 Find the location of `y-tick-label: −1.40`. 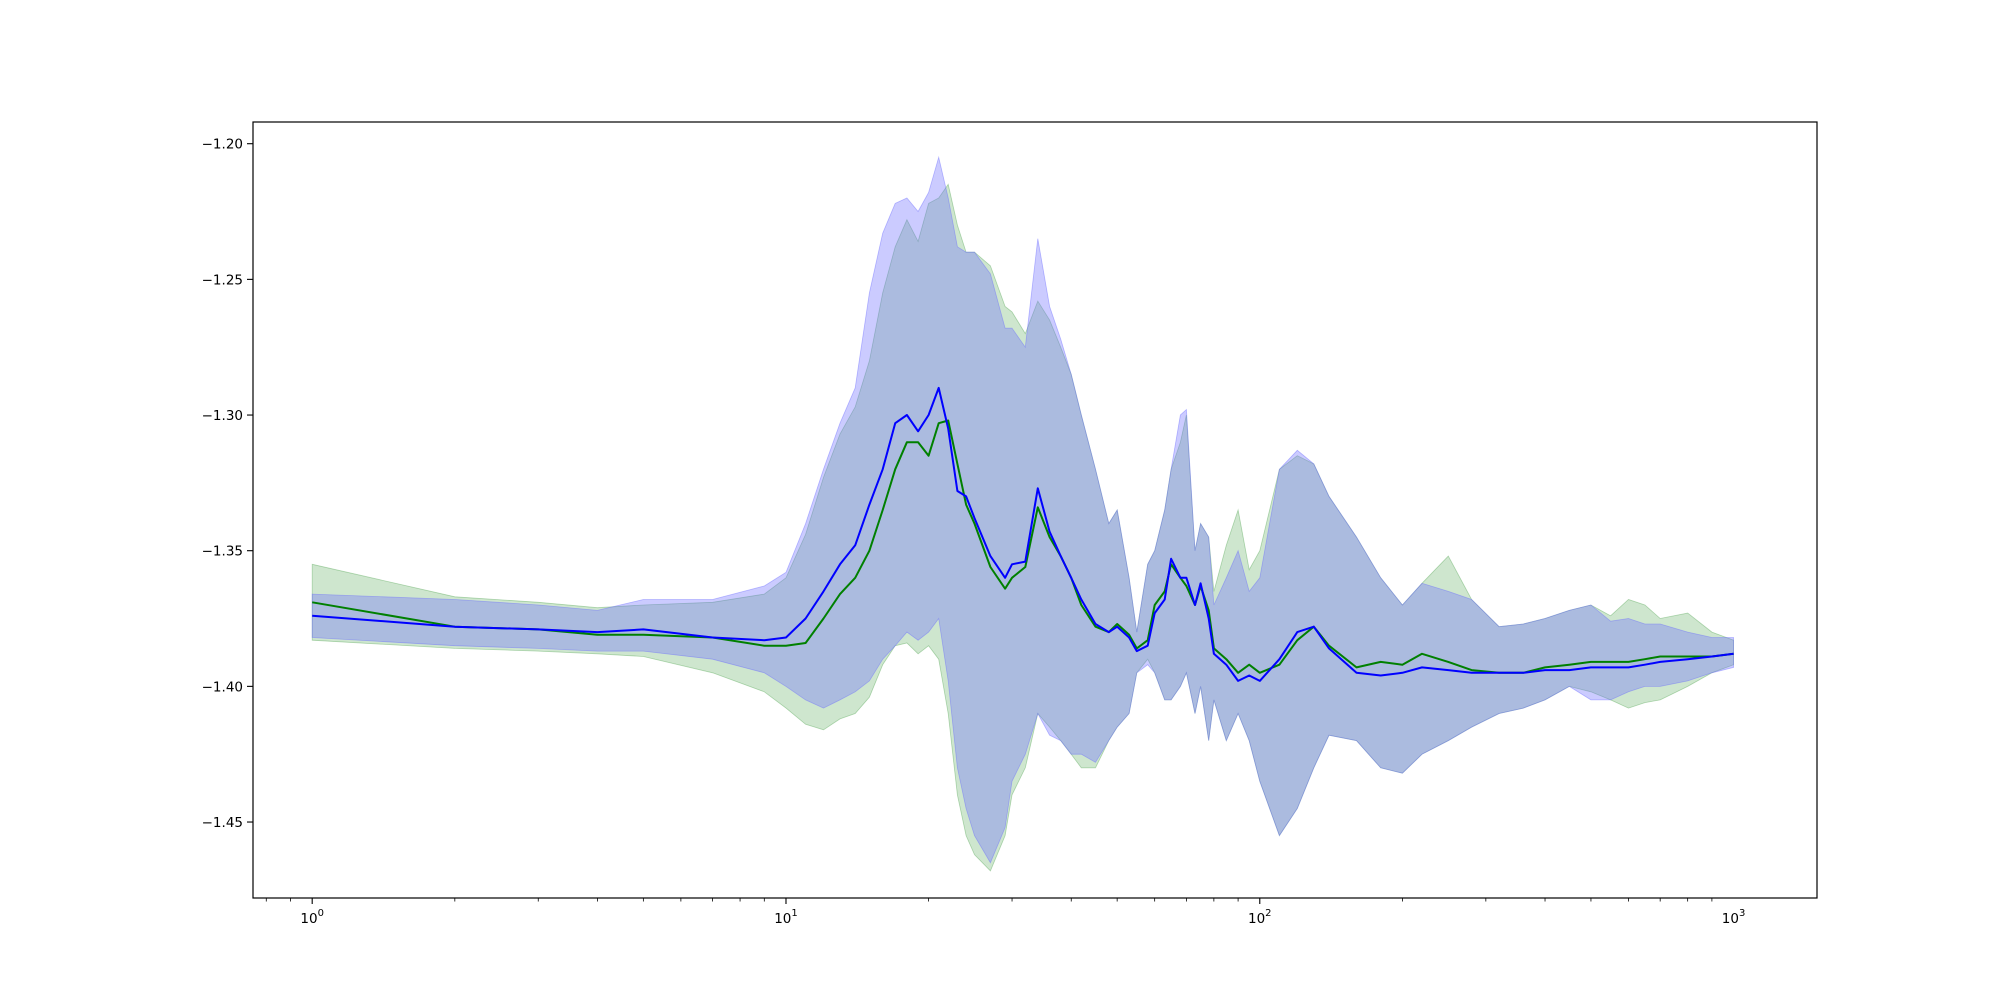

y-tick-label: −1.40 is located at coordinates (222, 687).